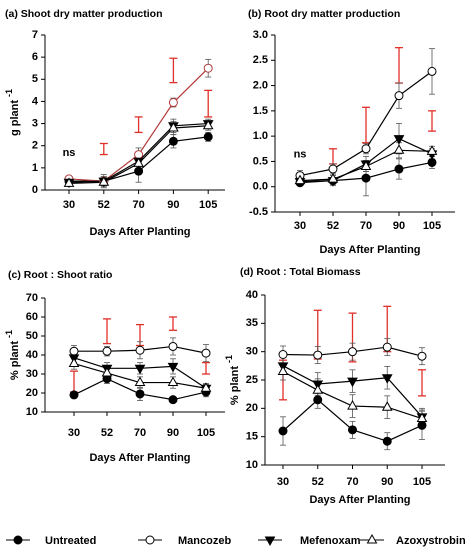 This screenshot has height=550, width=469. I want to click on y-tick-label: 2.0, so click(260, 85).